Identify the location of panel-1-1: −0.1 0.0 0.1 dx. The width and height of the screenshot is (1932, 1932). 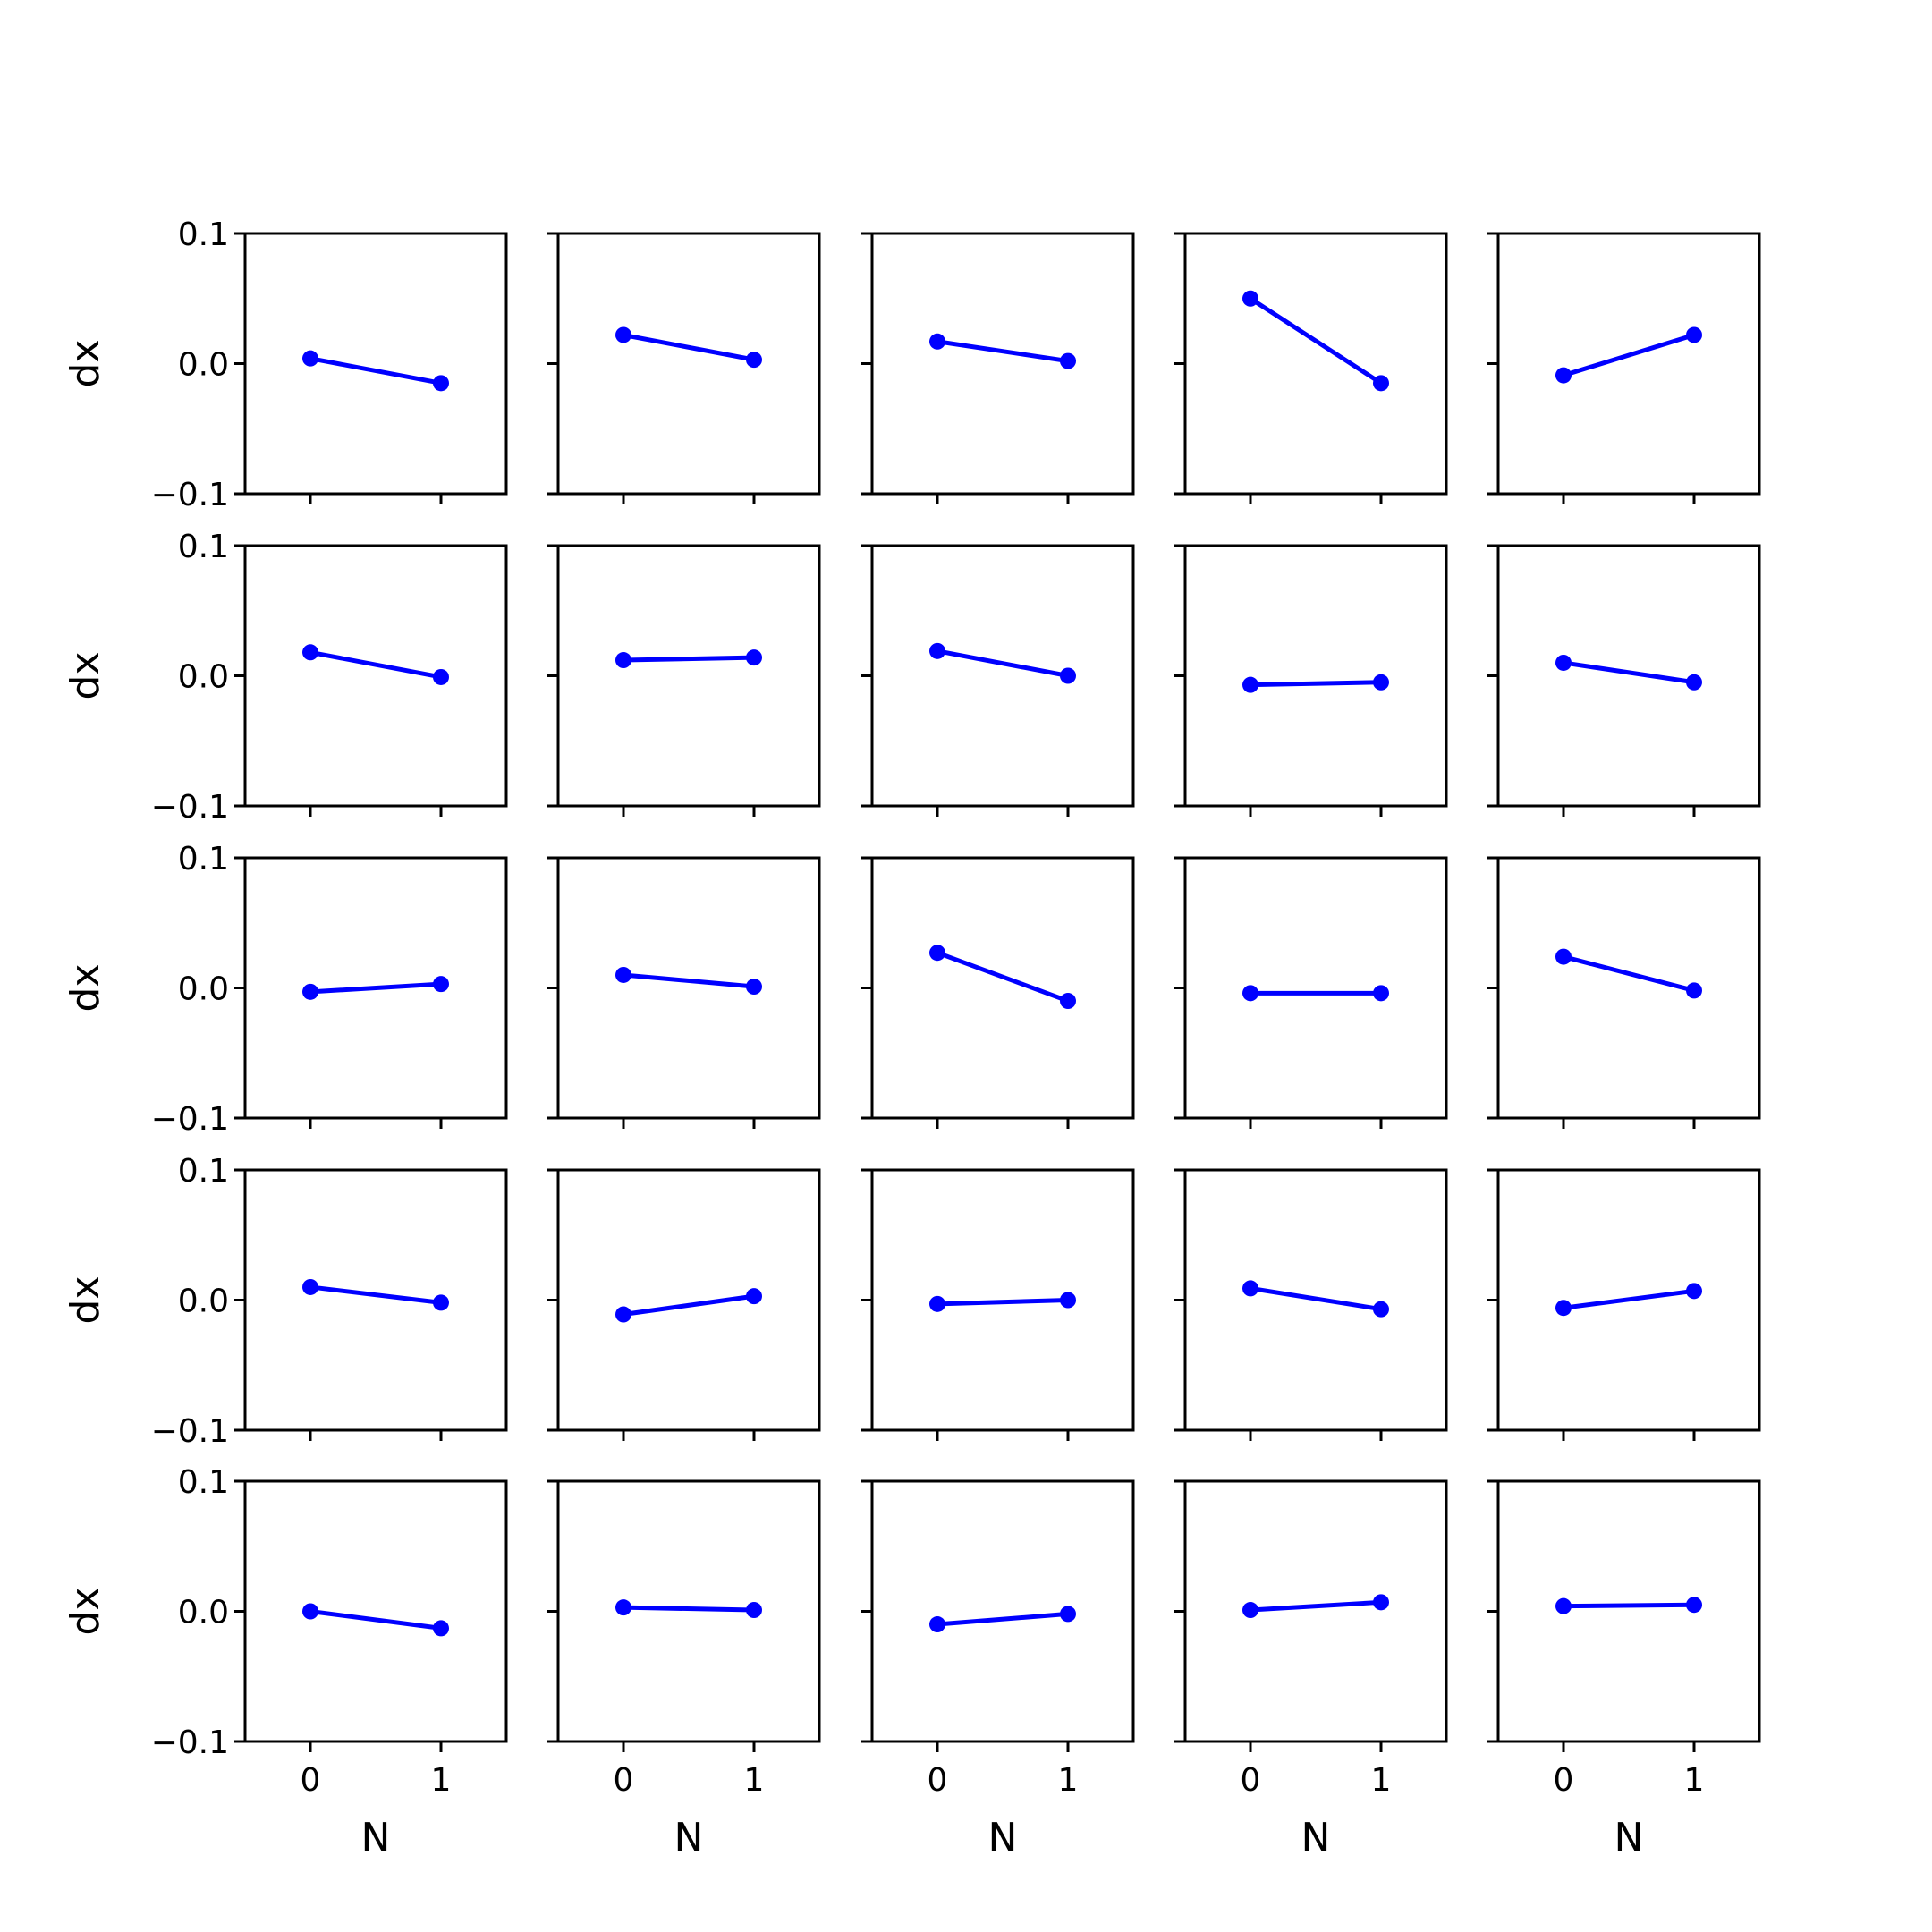
(285, 364).